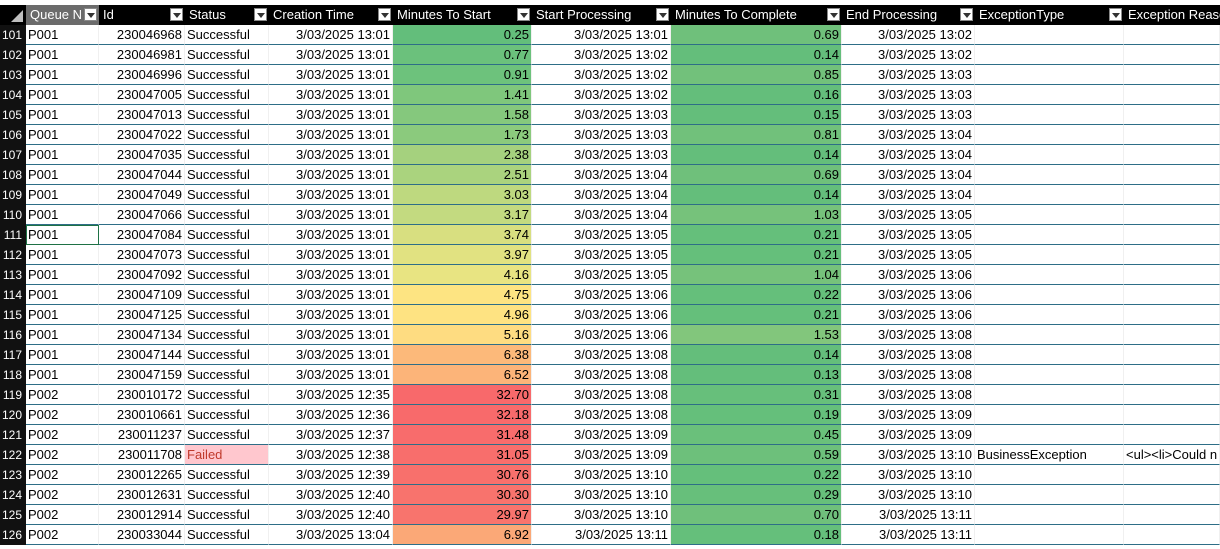 The height and width of the screenshot is (549, 1220). Describe the element at coordinates (13, 435) in the screenshot. I see `row-number: 121` at that location.